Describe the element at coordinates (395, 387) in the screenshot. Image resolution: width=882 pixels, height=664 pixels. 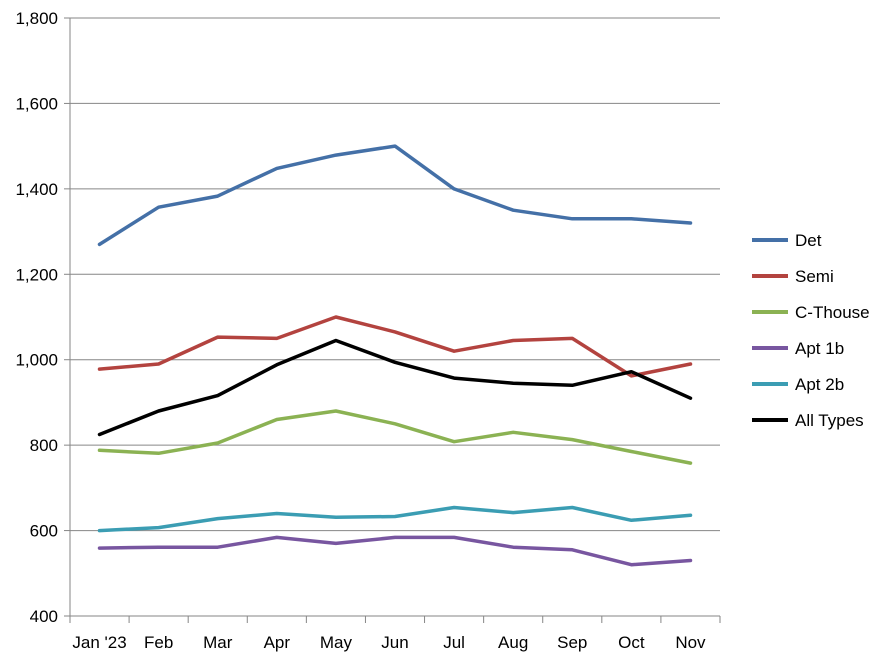
I see `series-line-all-types` at that location.